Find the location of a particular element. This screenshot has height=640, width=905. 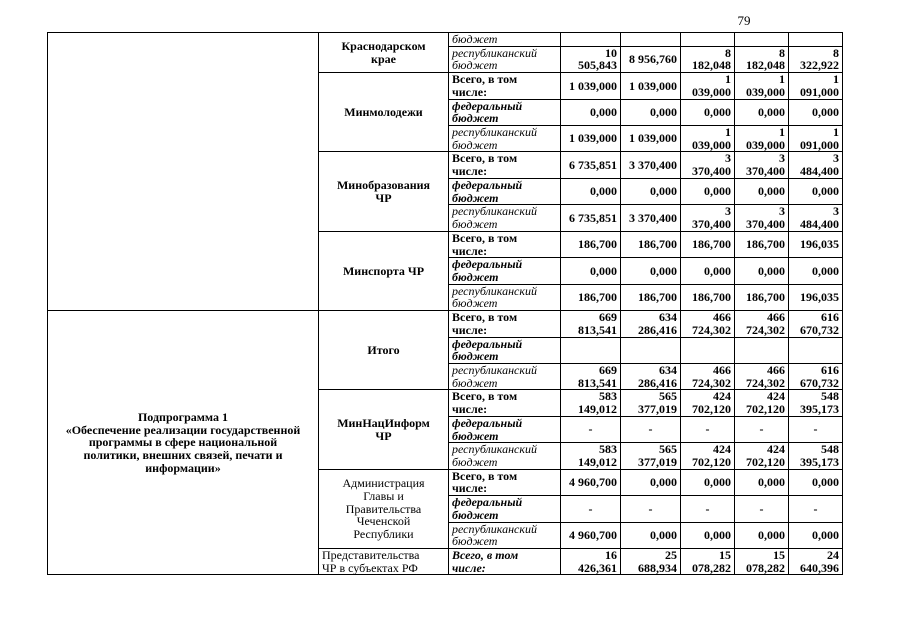

entity-cell: МинНацИнформ ЧР is located at coordinates (383, 429).